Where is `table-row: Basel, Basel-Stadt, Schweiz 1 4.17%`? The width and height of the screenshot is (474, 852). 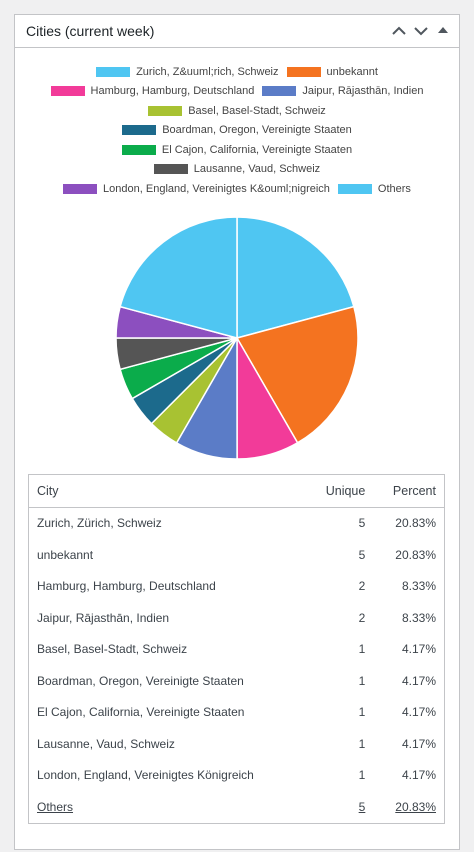 table-row: Basel, Basel-Stadt, Schweiz 1 4.17% is located at coordinates (237, 650).